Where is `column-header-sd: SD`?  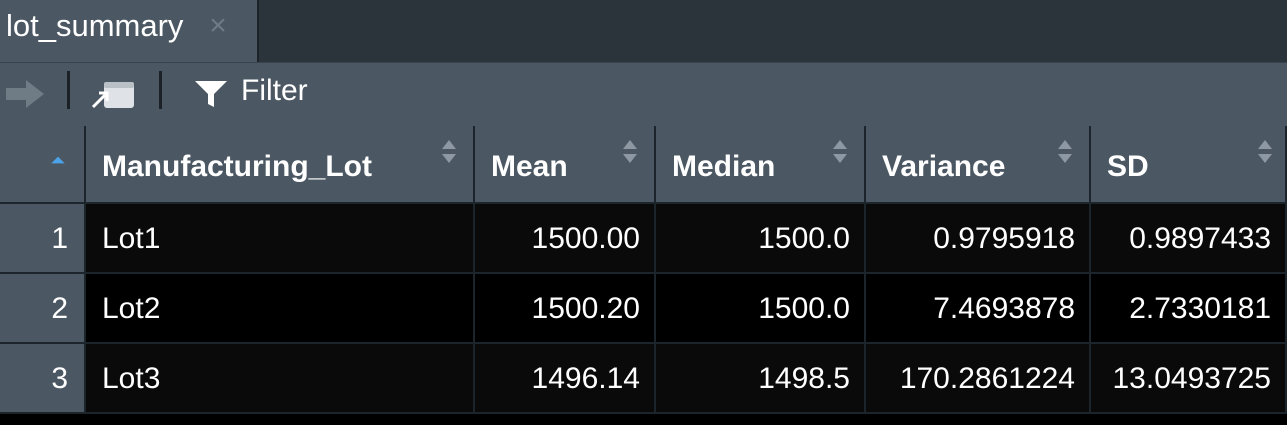 column-header-sd: SD is located at coordinates (1189, 165).